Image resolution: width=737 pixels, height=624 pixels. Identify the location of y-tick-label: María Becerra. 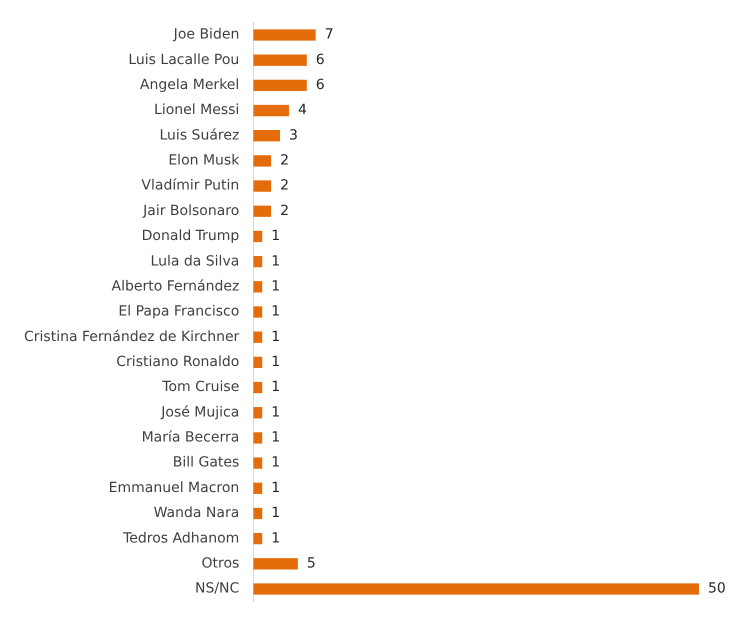
(191, 438).